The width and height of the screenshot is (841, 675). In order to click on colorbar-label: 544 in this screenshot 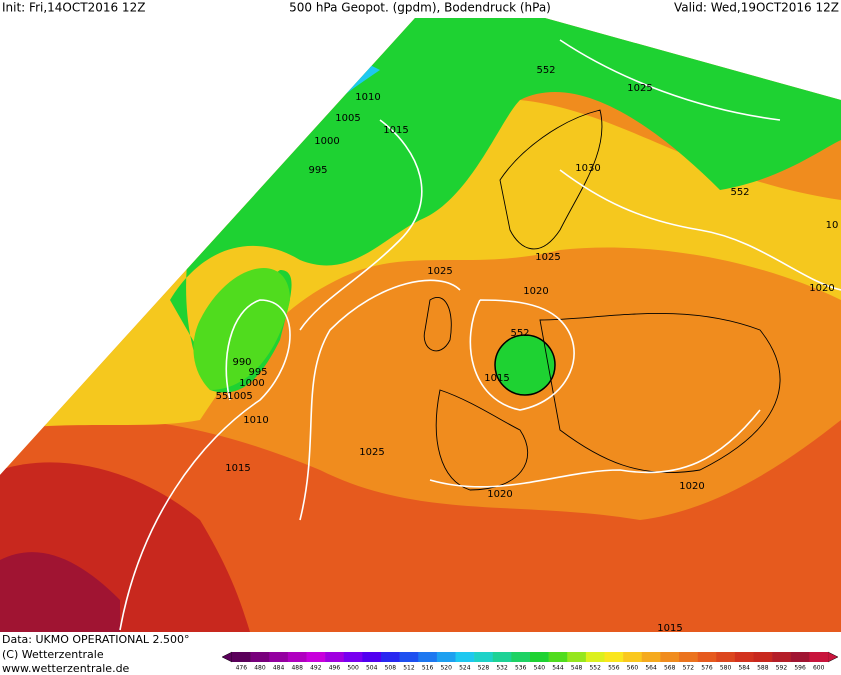, I will do `click(558, 668)`.